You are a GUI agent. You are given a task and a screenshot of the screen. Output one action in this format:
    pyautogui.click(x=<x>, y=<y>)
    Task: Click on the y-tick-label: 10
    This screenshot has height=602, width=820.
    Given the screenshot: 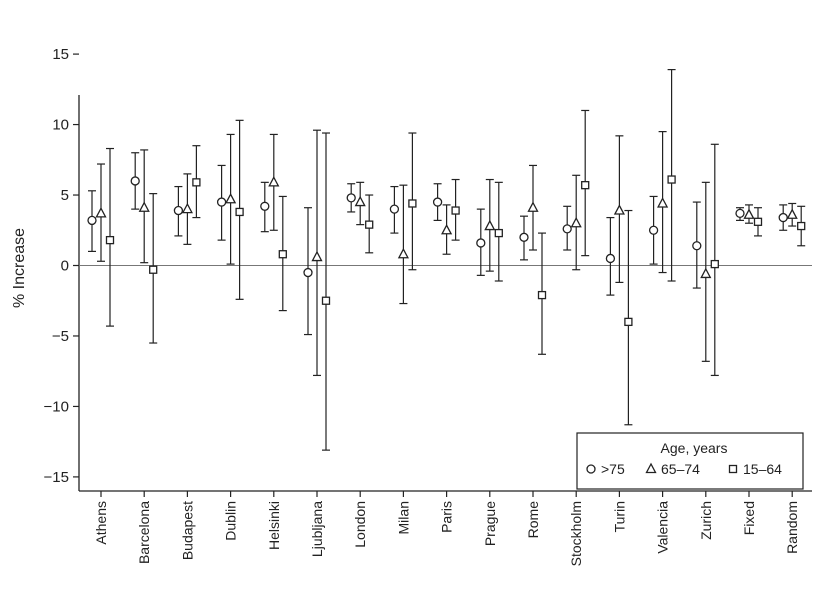 What is the action you would take?
    pyautogui.click(x=60, y=125)
    